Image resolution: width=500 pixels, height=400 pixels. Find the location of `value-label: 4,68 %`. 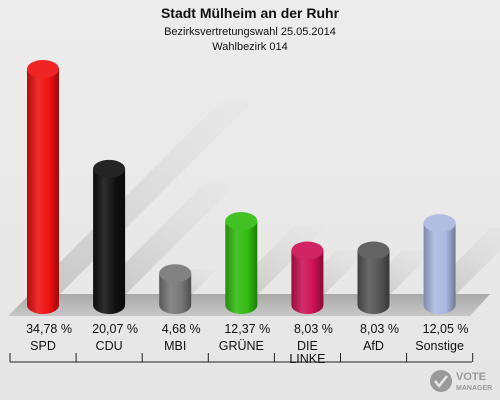

value-label: 4,68 % is located at coordinates (181, 329).